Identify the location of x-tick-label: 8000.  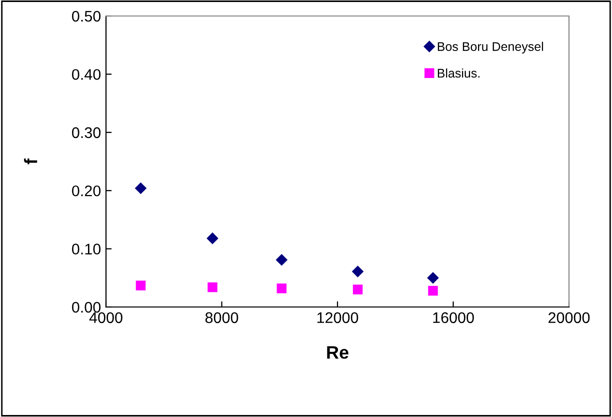
(221, 318).